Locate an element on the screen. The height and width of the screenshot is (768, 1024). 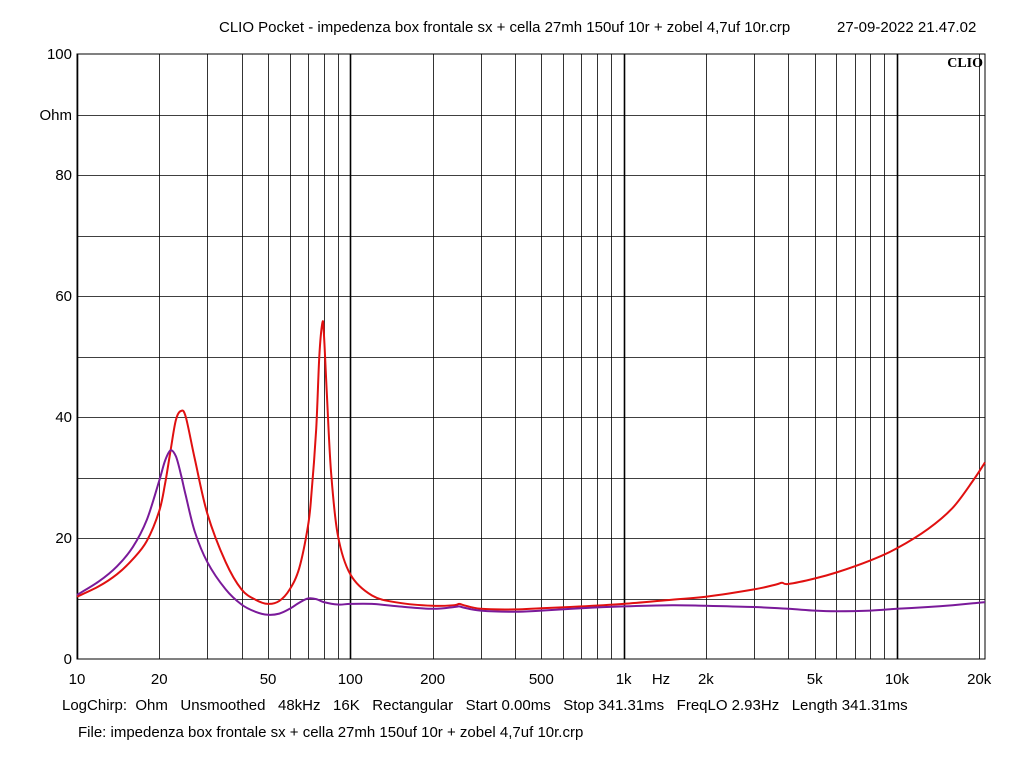
x-tick-label: 10 is located at coordinates (77, 679).